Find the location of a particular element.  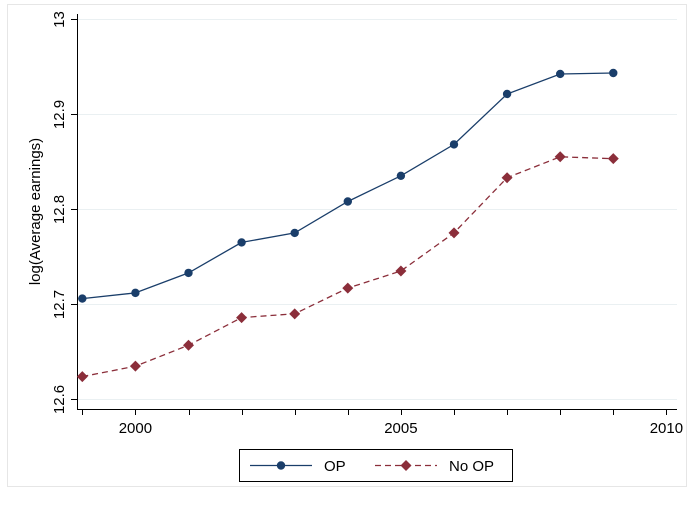

y-tick-label: 12.6 is located at coordinates (59, 399).